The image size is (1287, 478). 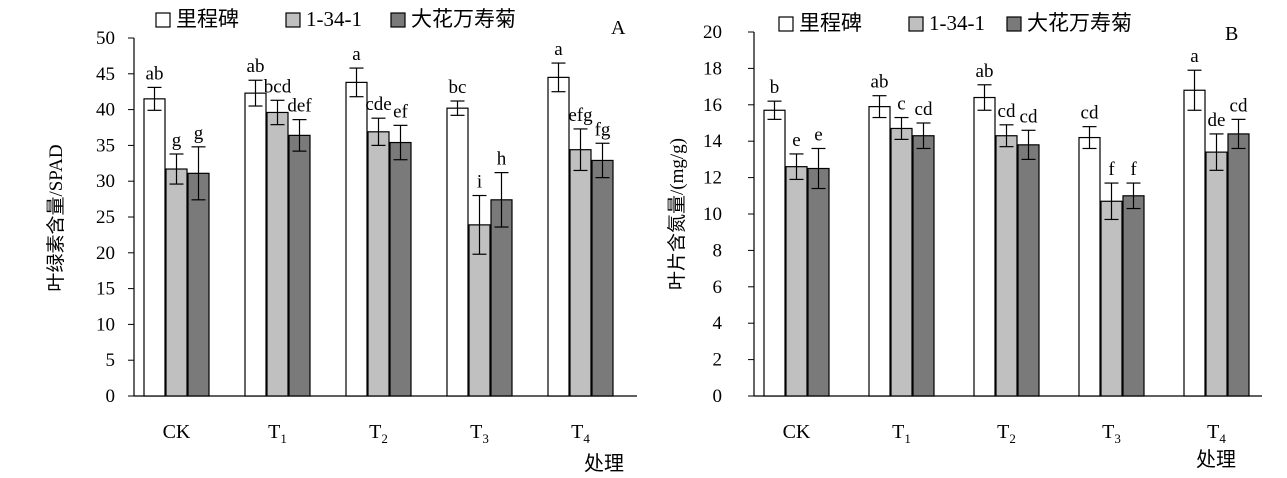 What do you see at coordinates (712, 178) in the screenshot?
I see `y-tick-label: 12` at bounding box center [712, 178].